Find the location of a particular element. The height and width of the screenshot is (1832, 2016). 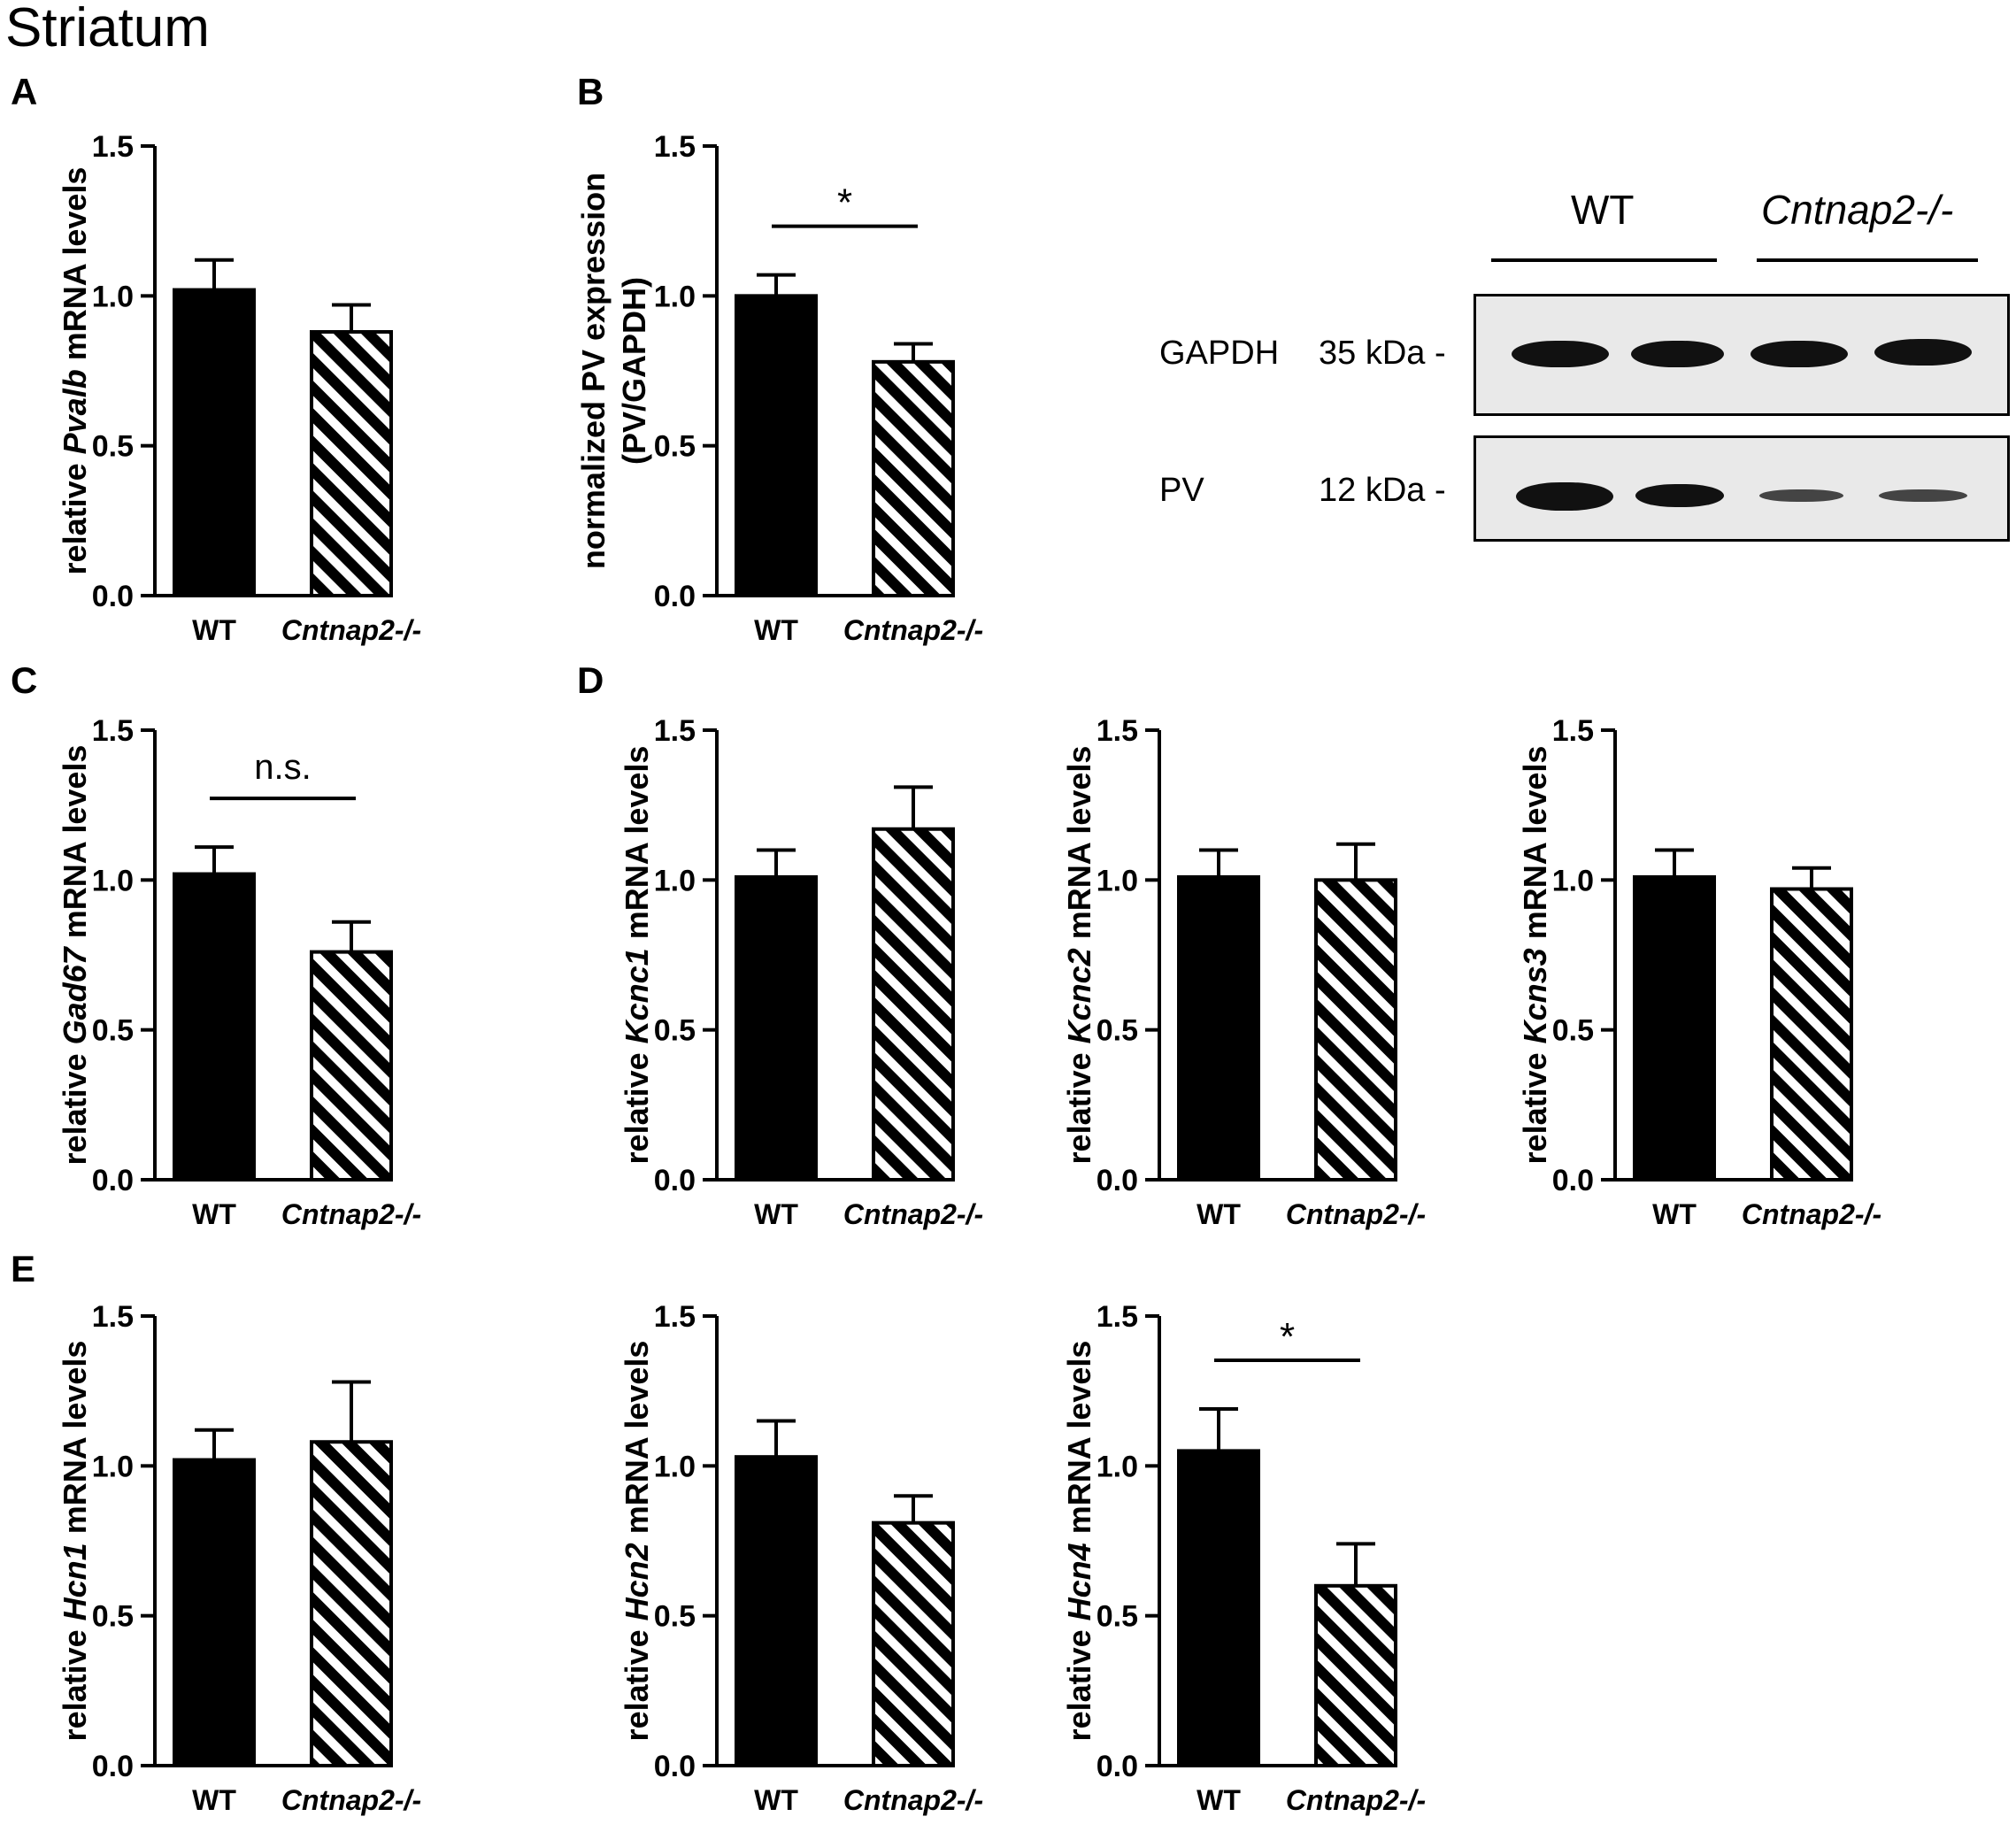

blot-lane-line-wt is located at coordinates (1604, 260).